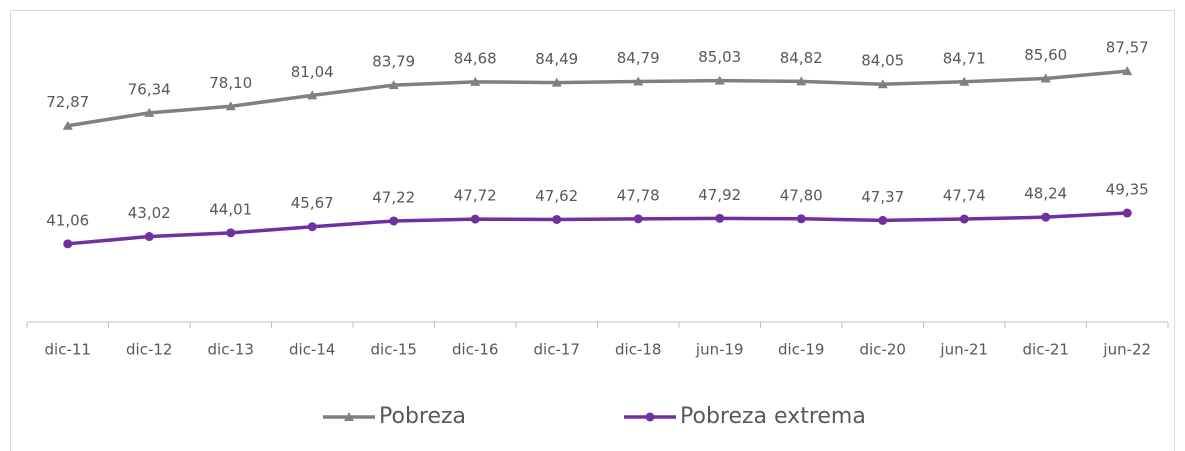 The image size is (1185, 451). What do you see at coordinates (422, 416) in the screenshot?
I see `legend-label: Pobreza` at bounding box center [422, 416].